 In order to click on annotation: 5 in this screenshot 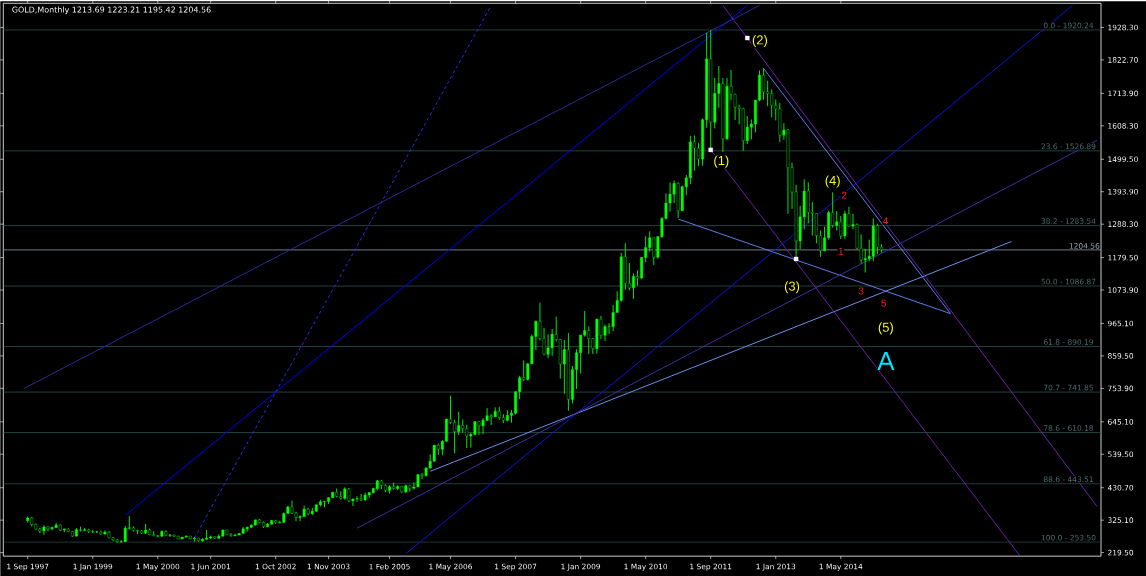, I will do `click(884, 303)`.